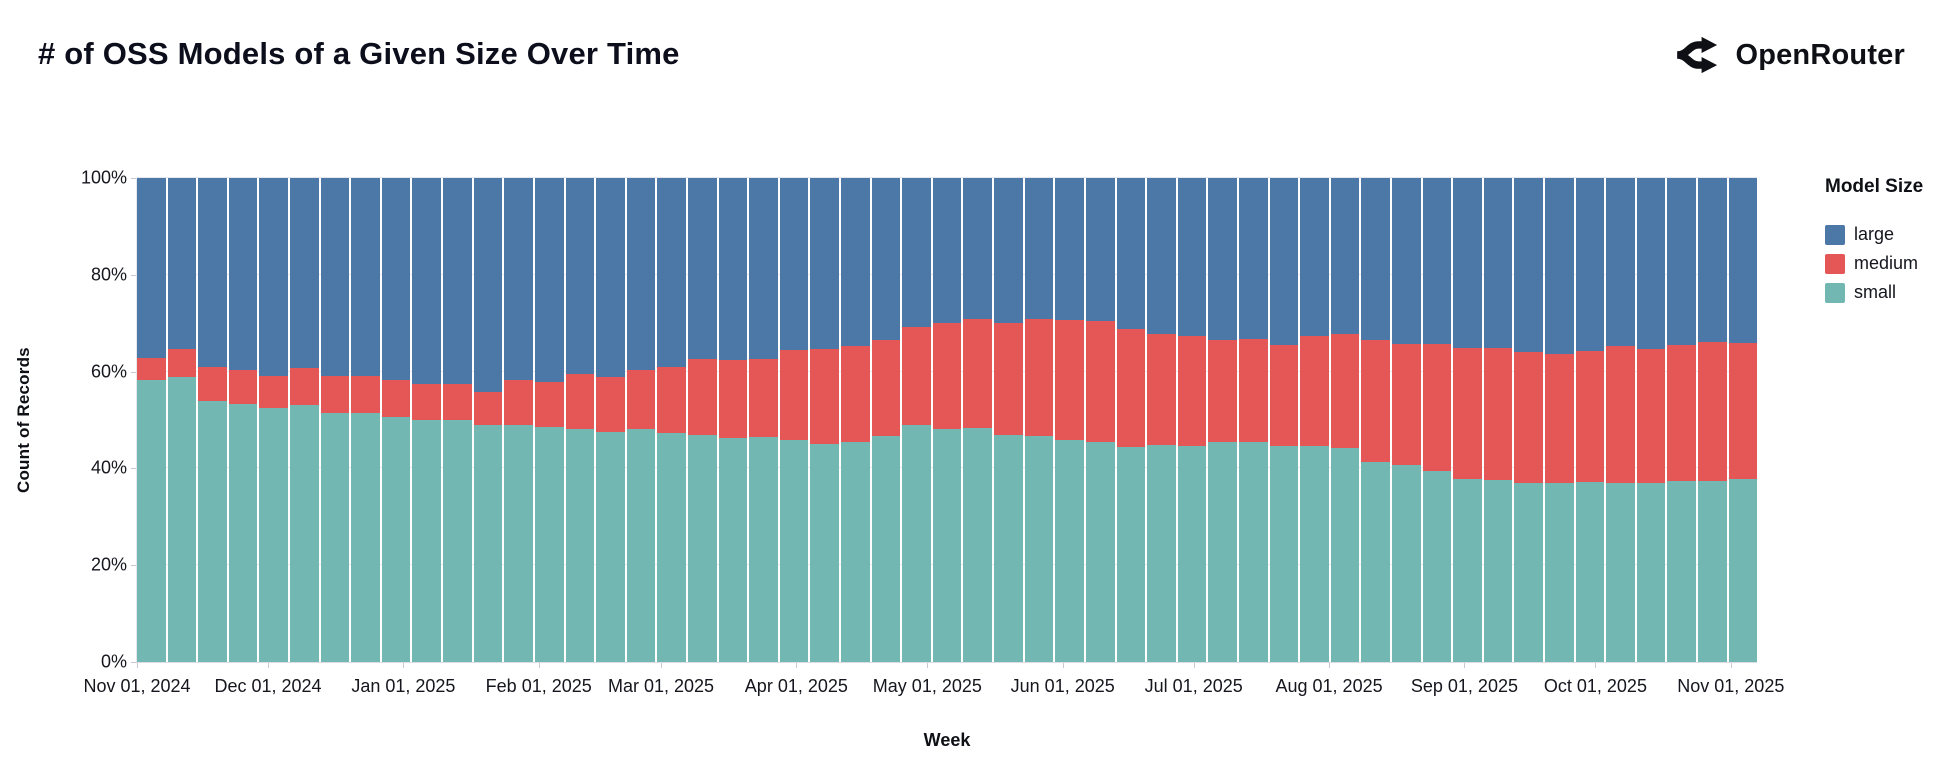 This screenshot has width=1948, height=764. Describe the element at coordinates (1885, 263) in the screenshot. I see `legend-item-medium: medium` at that location.